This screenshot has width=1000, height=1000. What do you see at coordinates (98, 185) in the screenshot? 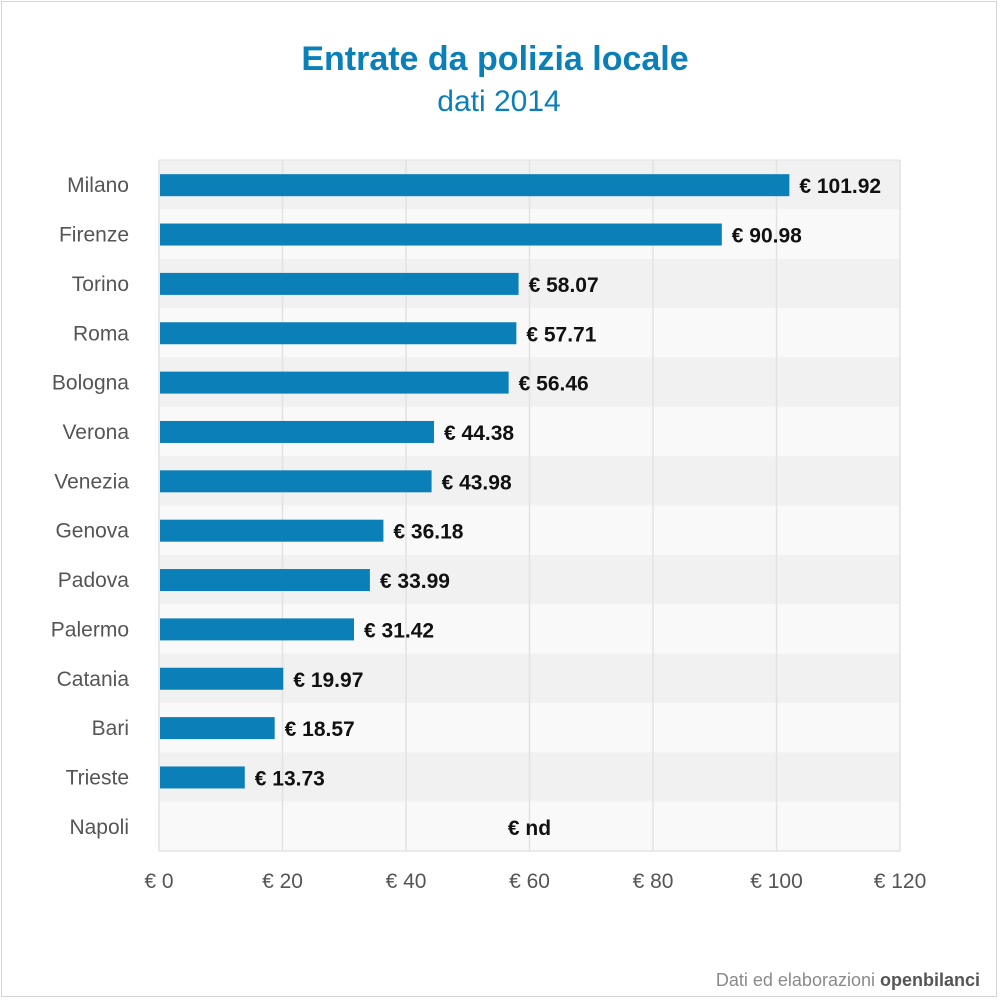
I see `category-label: Milano` at bounding box center [98, 185].